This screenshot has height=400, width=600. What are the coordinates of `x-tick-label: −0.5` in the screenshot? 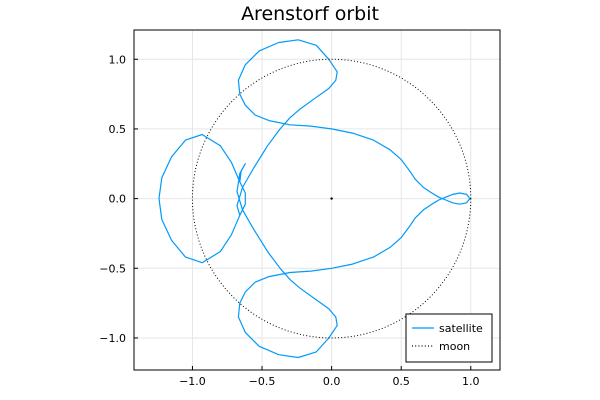 It's located at (262, 381).